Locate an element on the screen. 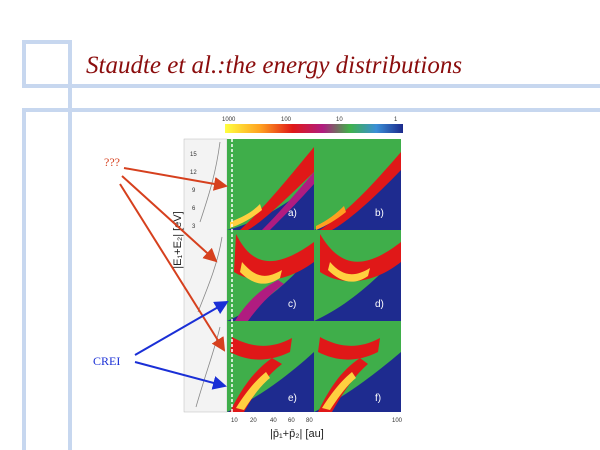 This screenshot has width=600, height=450. x-tick: 40 is located at coordinates (273, 421).